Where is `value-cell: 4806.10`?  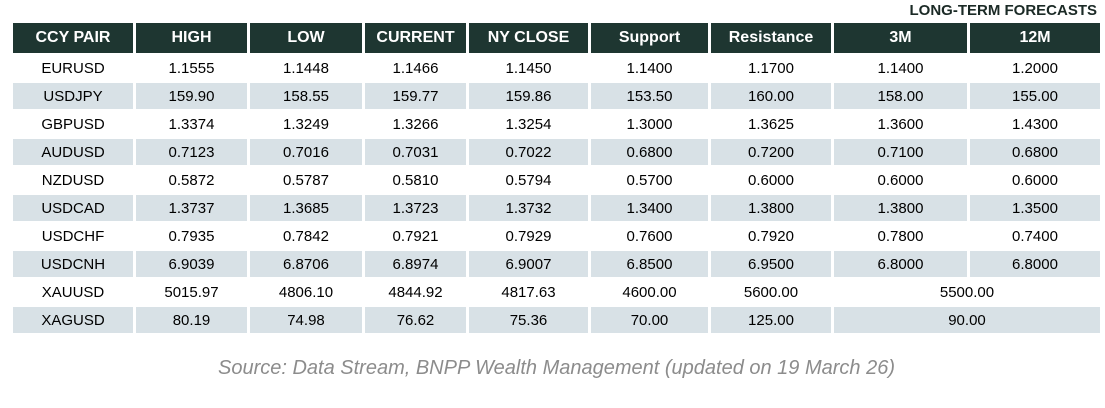 value-cell: 4806.10 is located at coordinates (306, 292).